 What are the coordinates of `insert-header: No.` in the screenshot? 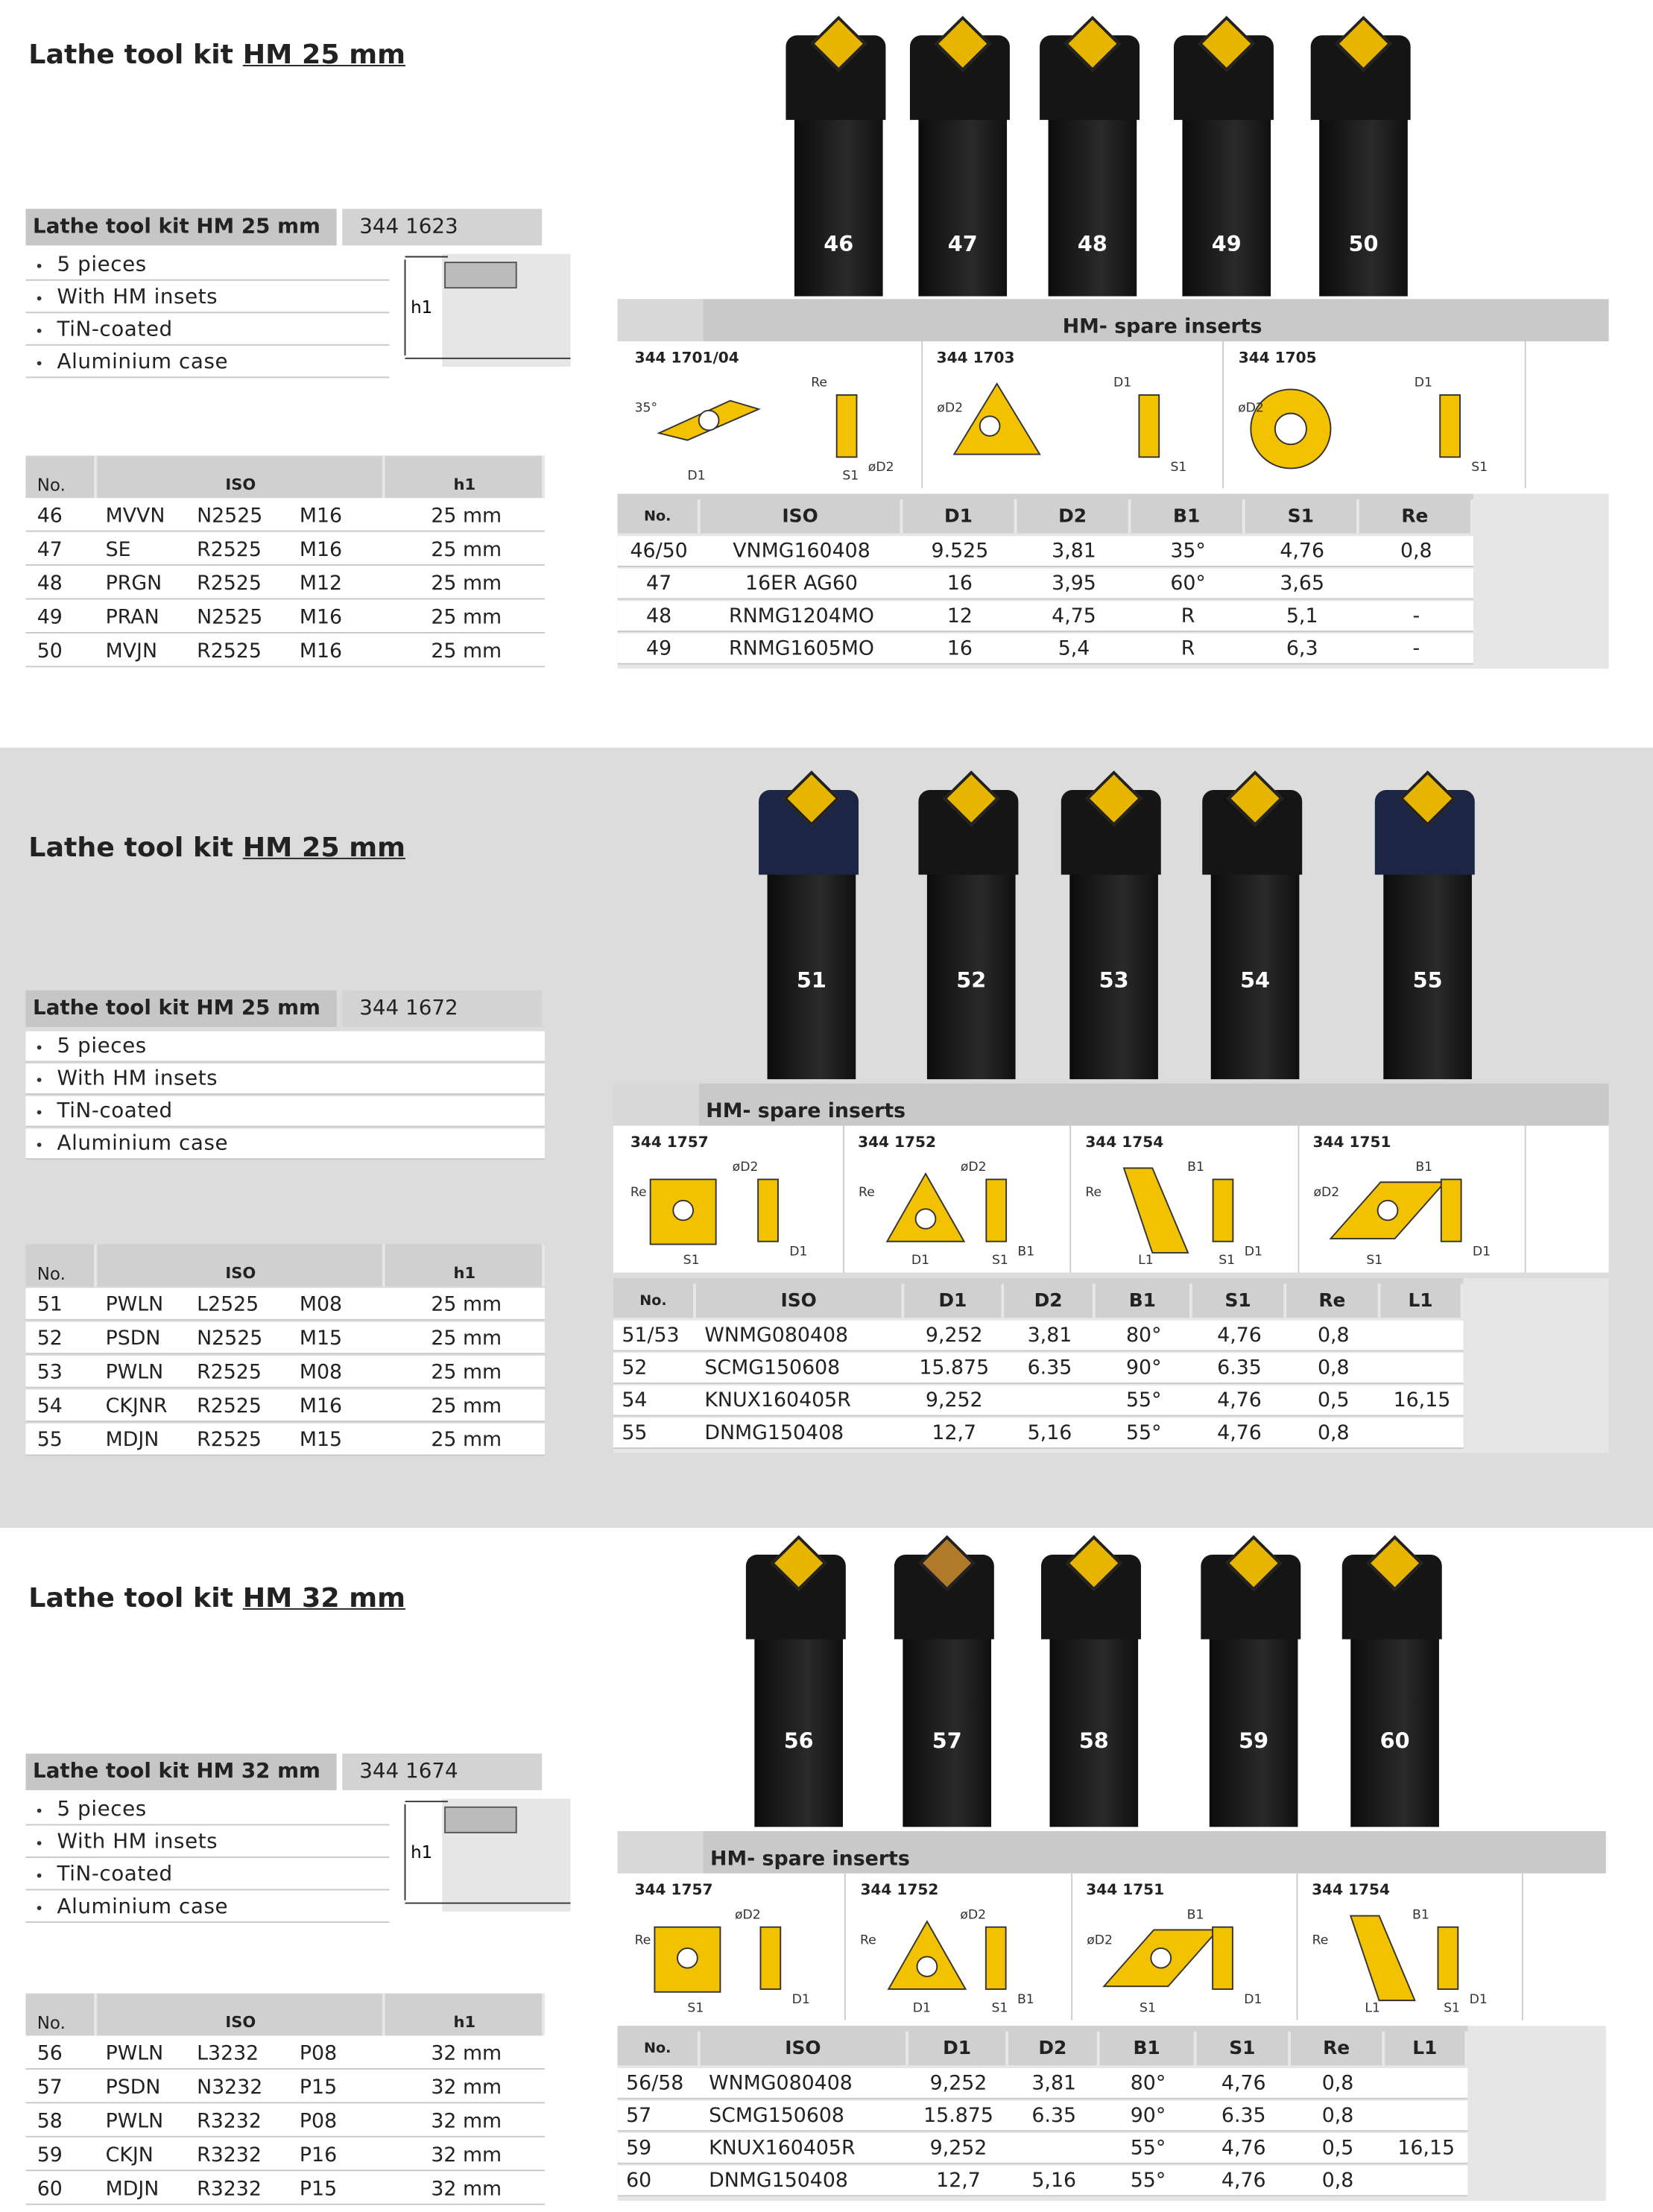 It's located at (659, 516).